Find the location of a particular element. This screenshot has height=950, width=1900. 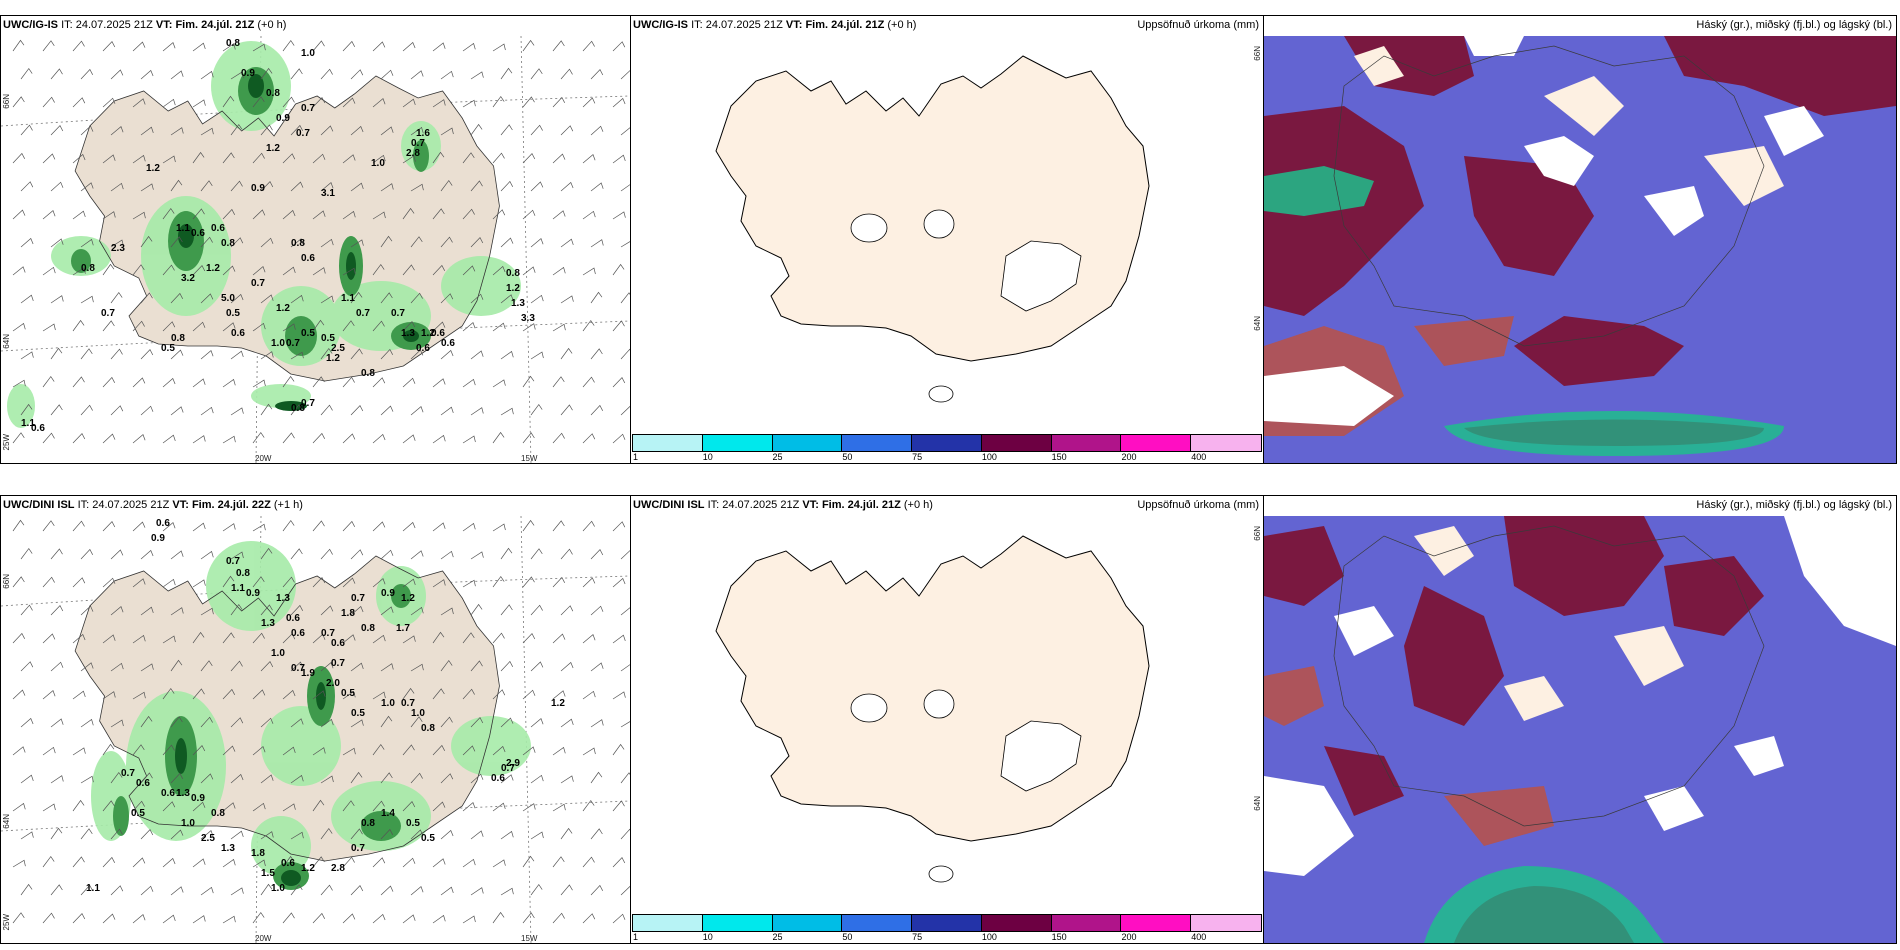

lon-label-25w: 25W is located at coordinates (6, 442).